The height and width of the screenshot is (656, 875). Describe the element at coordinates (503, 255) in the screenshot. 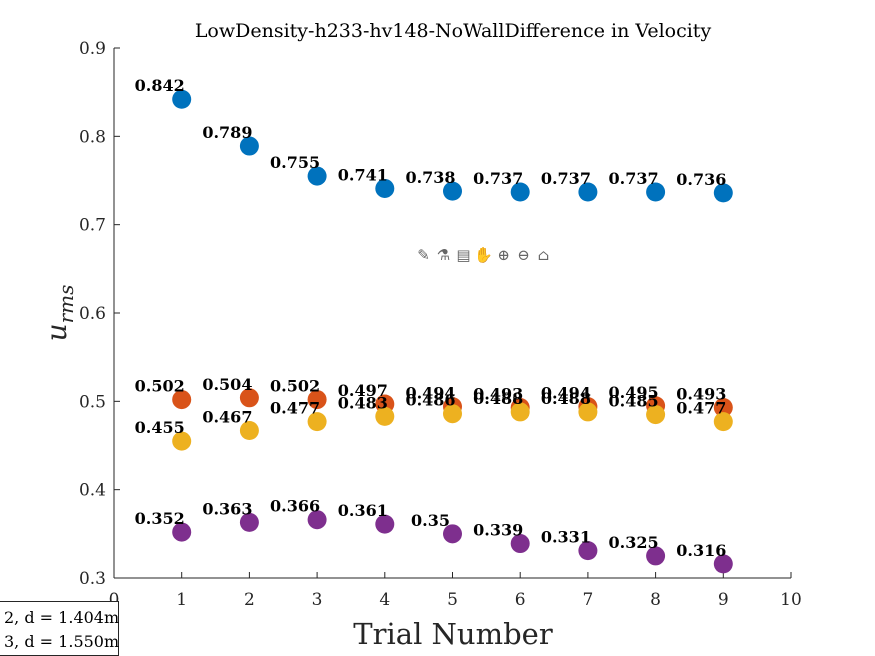

I see `zoom-in-icon: ⊕` at that location.